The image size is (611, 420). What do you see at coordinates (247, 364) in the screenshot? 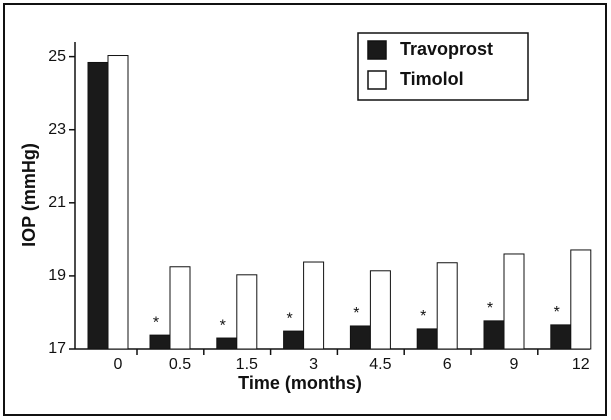
I see `x-tick-label: 1.5` at bounding box center [247, 364].